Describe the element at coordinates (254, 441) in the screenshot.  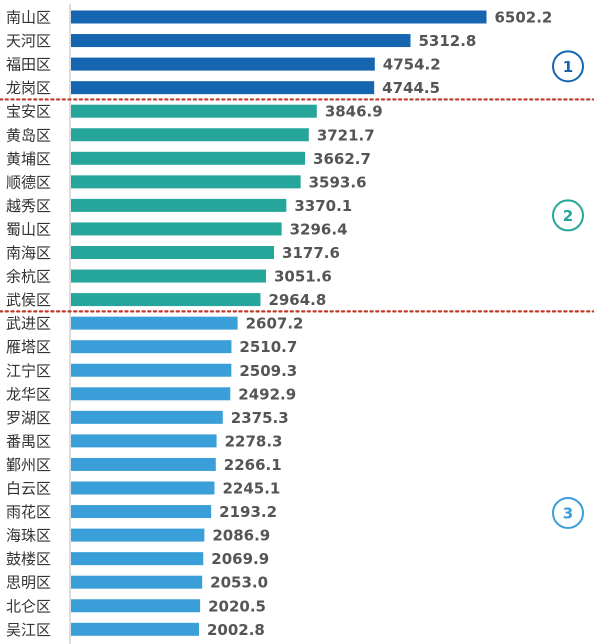
I see `value-label: 2278.3` at that location.